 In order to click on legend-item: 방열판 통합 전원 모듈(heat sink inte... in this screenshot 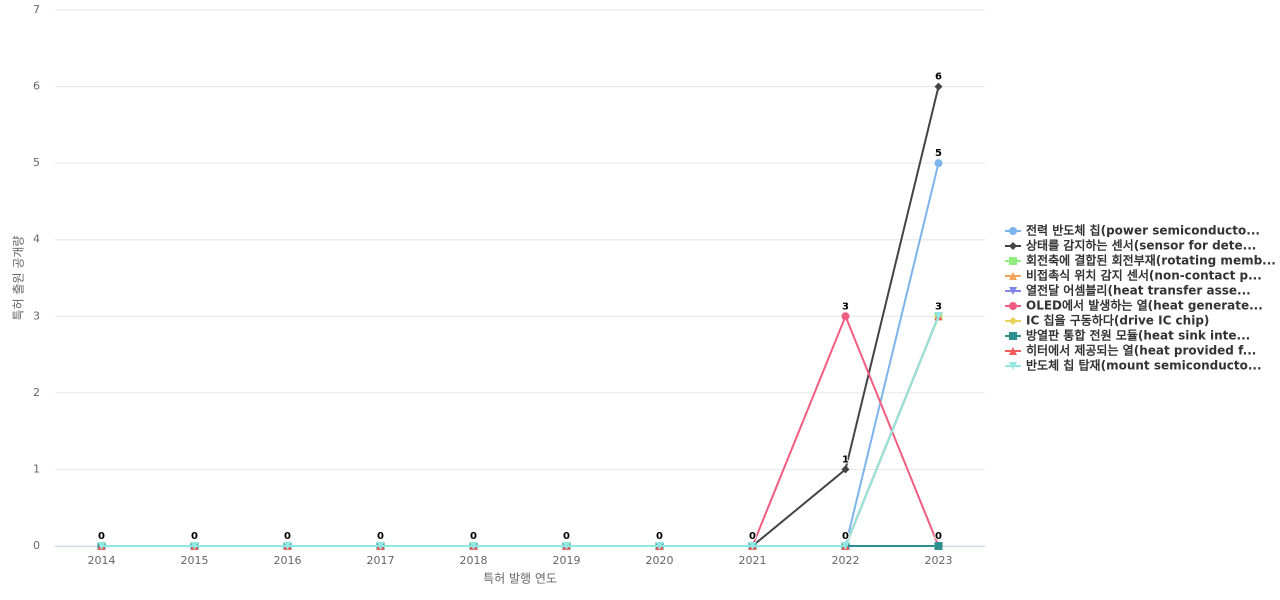, I will do `click(1127, 335)`.